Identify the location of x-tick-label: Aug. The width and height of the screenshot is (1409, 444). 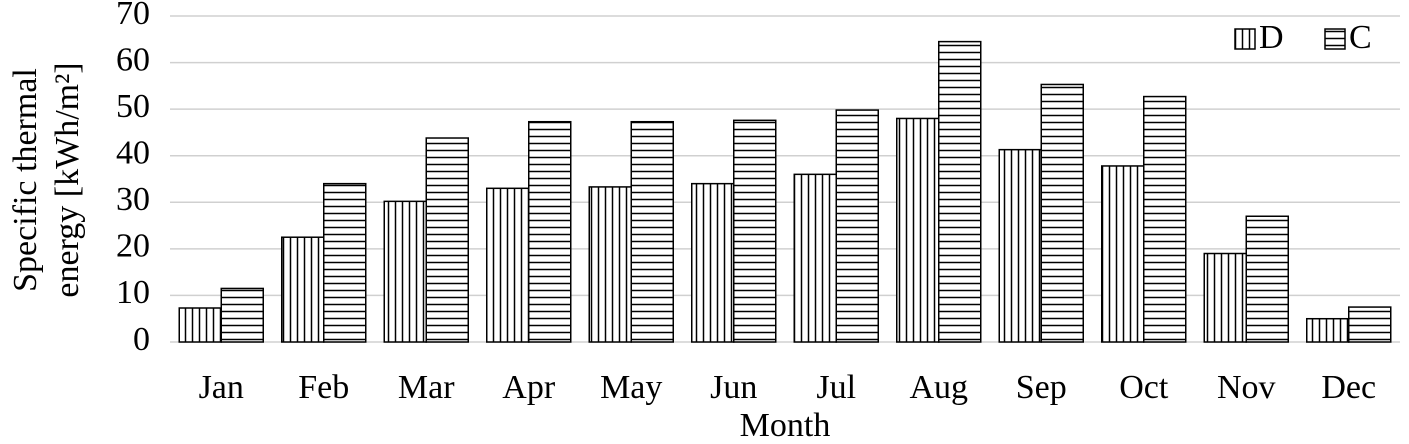
(938, 387).